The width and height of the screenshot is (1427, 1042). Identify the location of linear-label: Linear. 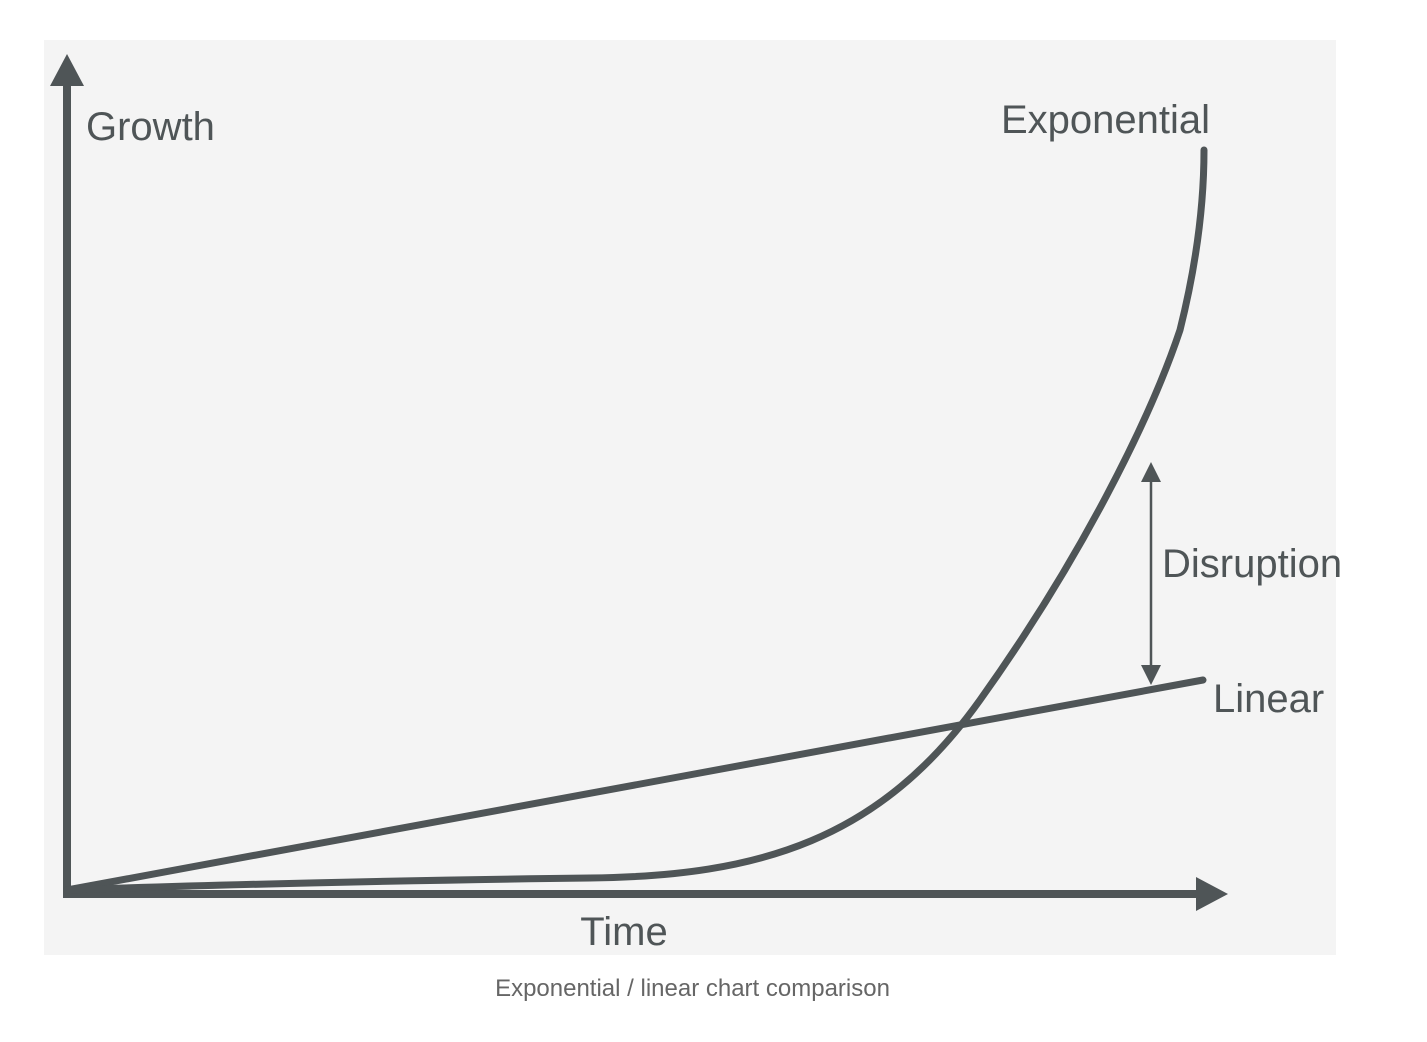
(1268, 699).